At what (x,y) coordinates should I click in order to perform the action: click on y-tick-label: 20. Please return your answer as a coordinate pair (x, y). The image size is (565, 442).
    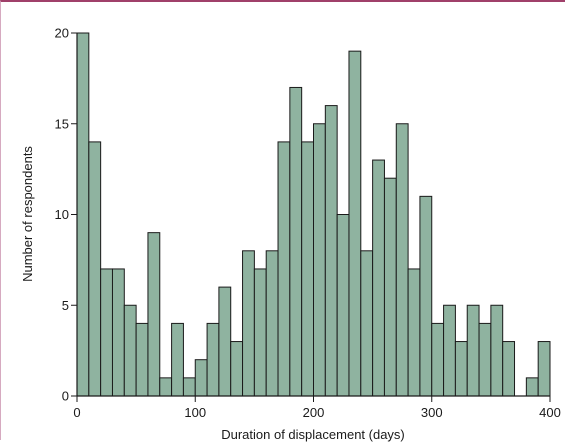
    Looking at the image, I should click on (62, 33).